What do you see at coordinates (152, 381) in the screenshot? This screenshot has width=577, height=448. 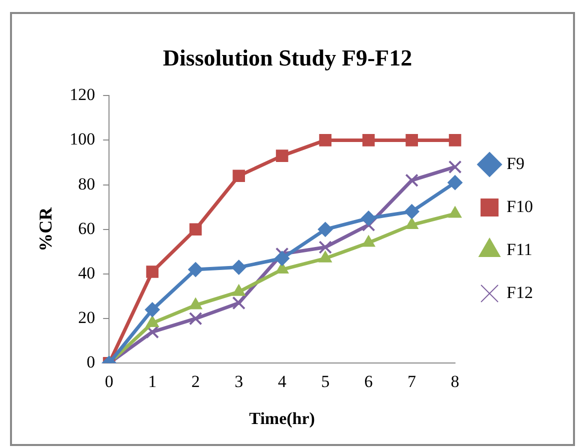 I see `x-tick-label: 1` at bounding box center [152, 381].